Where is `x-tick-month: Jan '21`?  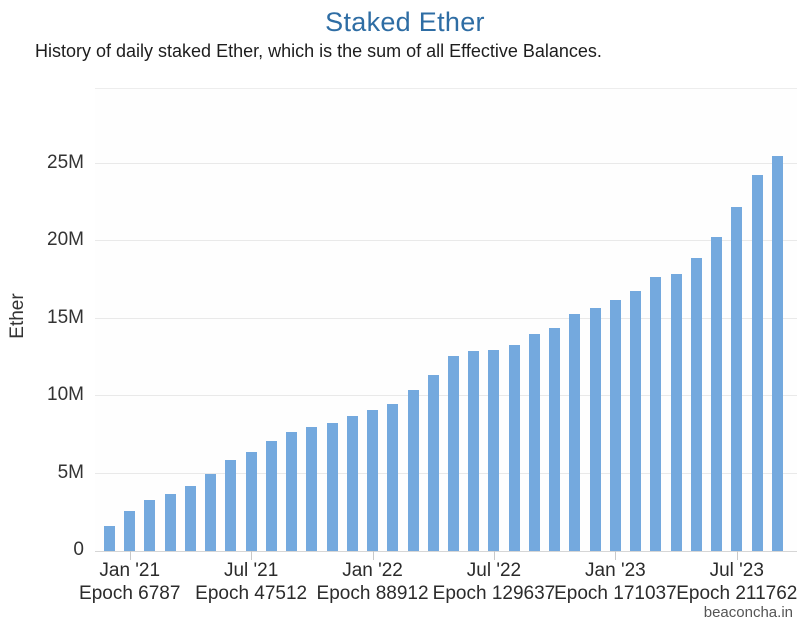 x-tick-month: Jan '21 is located at coordinates (130, 570).